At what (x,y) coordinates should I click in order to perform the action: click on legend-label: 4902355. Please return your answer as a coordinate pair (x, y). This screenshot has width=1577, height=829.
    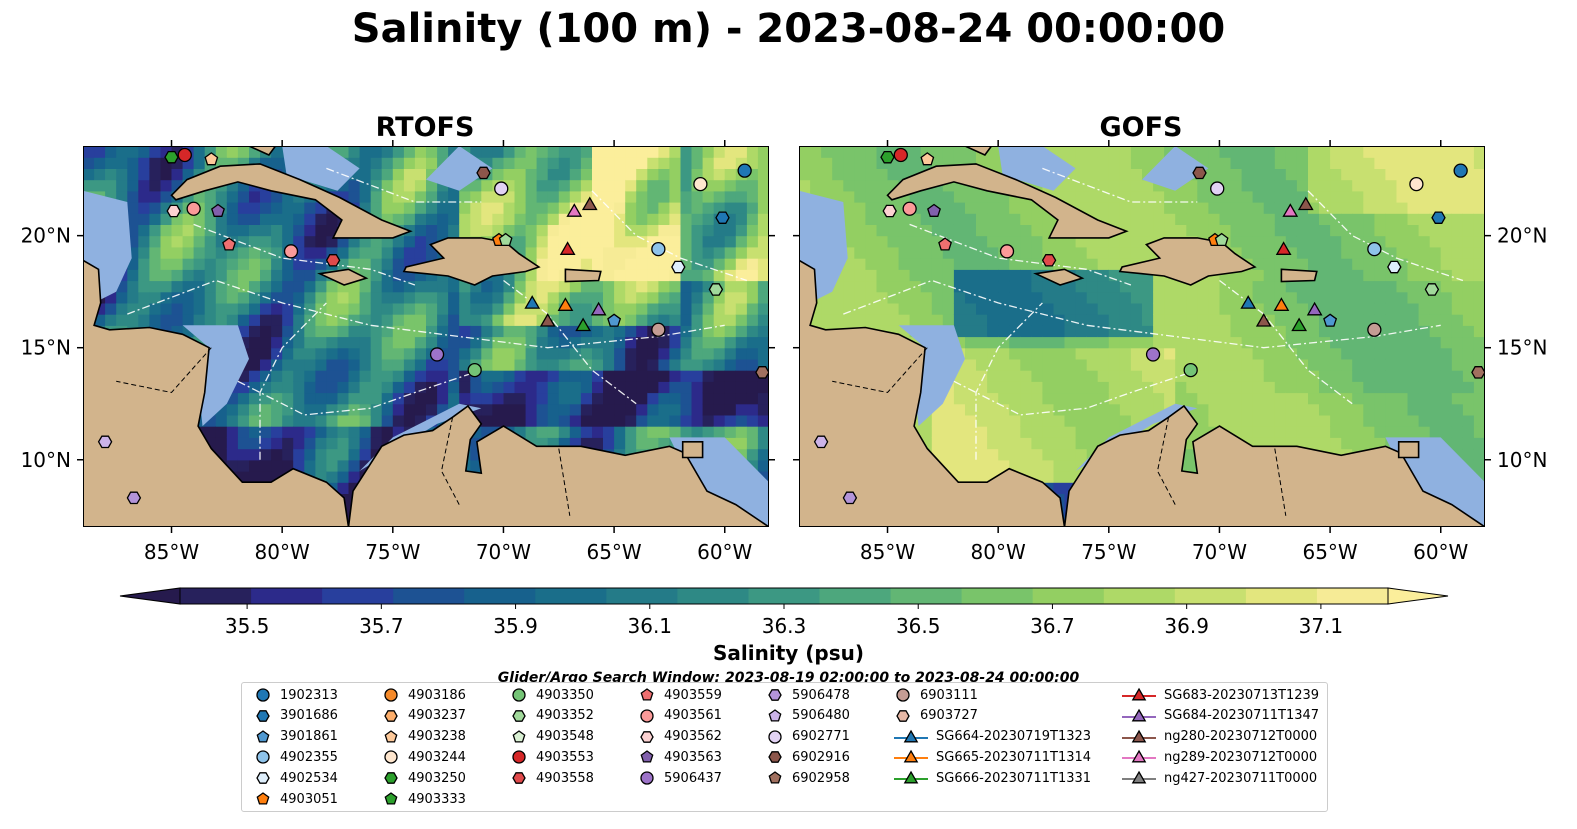
    Looking at the image, I should click on (309, 757).